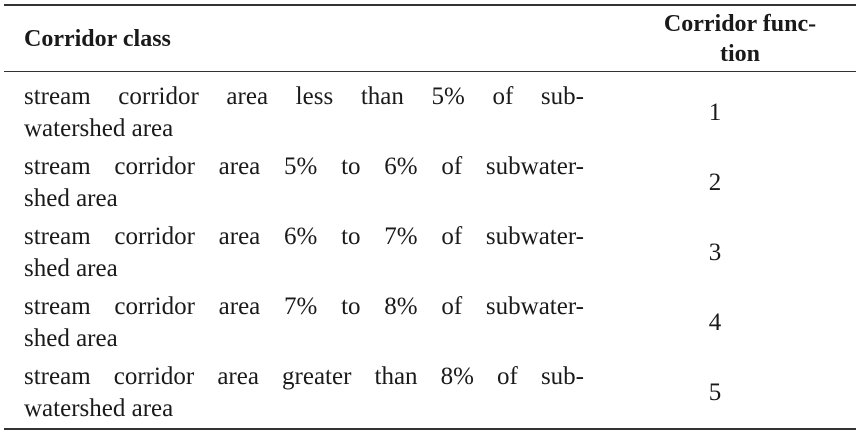 This screenshot has height=430, width=860. I want to click on header-function-line2: tion, so click(739, 53).